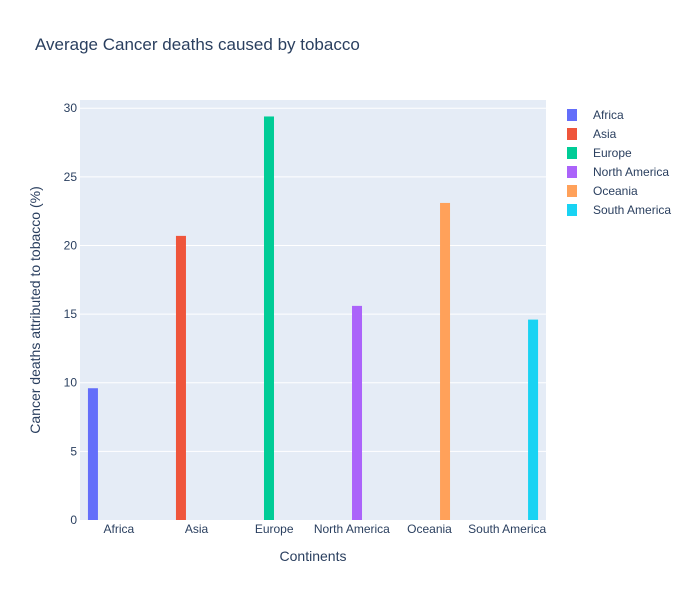 Image resolution: width=700 pixels, height=600 pixels. What do you see at coordinates (313, 556) in the screenshot?
I see `x-axis-title: Continents` at bounding box center [313, 556].